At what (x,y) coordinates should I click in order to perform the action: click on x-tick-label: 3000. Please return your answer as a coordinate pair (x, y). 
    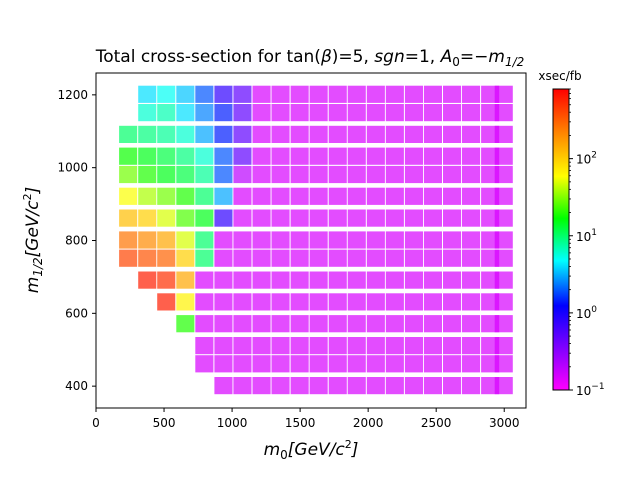
    Looking at the image, I should click on (504, 423).